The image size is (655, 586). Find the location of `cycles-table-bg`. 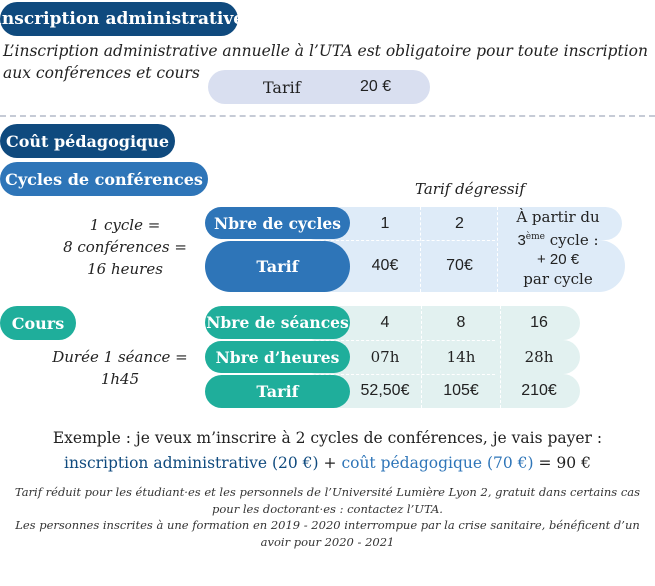

cycles-table-bg is located at coordinates (461, 223).